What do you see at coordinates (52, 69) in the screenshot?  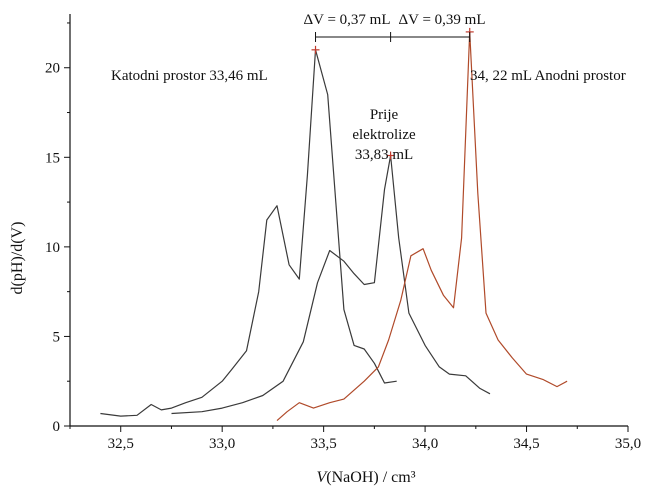 I see `y-tick-label: 20` at bounding box center [52, 69].